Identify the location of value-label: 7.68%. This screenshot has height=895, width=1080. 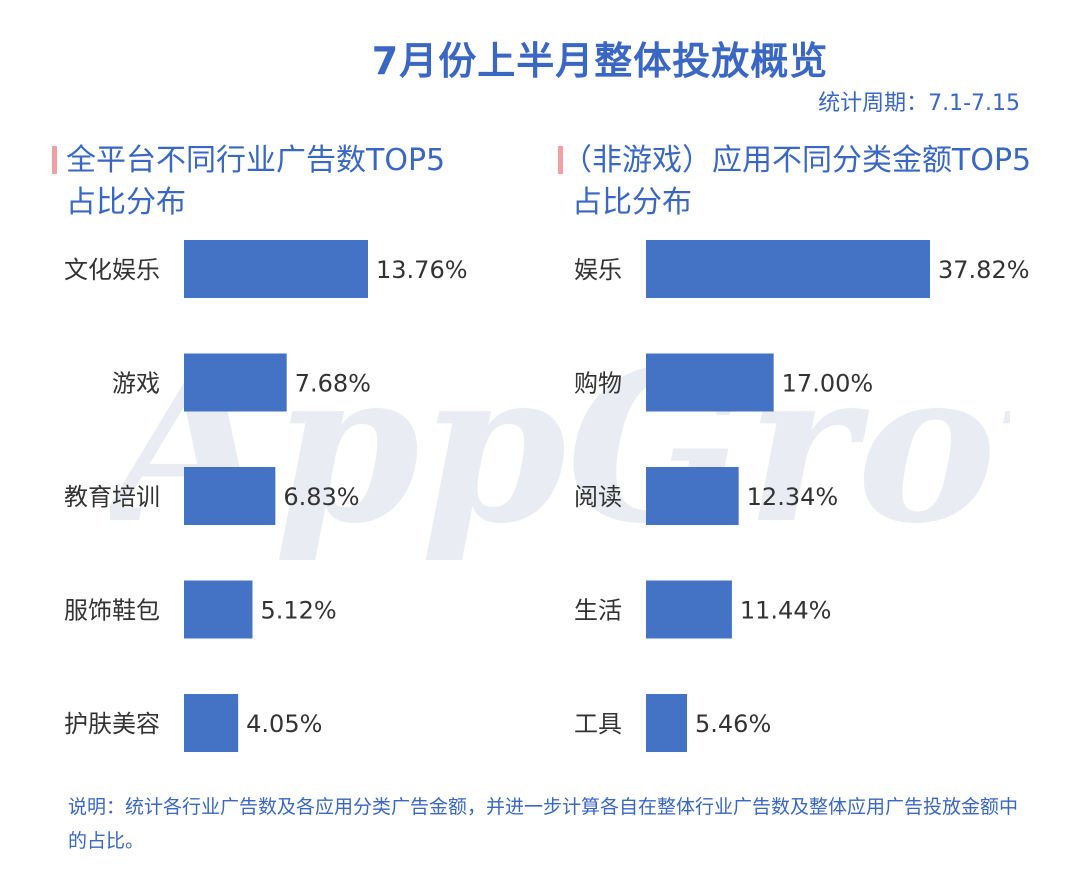
(333, 384).